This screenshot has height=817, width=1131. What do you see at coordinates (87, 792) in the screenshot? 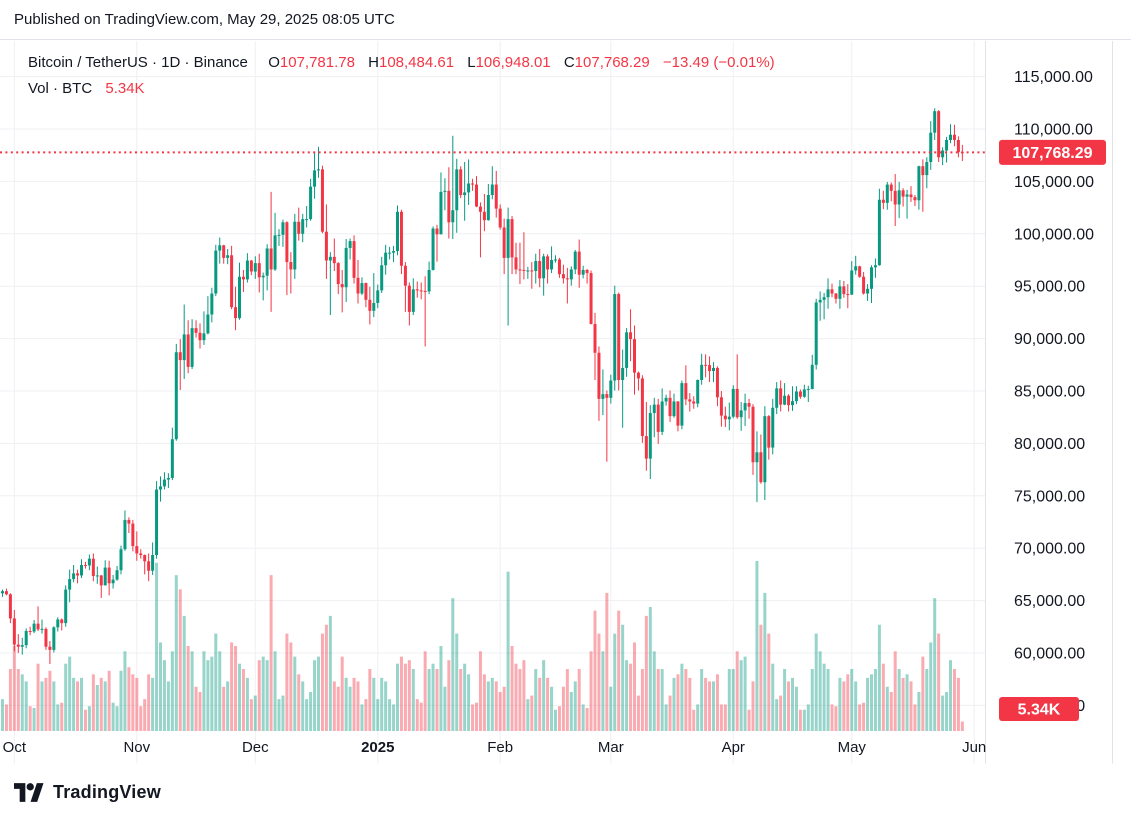
I see `tradingview-brand-link: TradingView` at bounding box center [87, 792].